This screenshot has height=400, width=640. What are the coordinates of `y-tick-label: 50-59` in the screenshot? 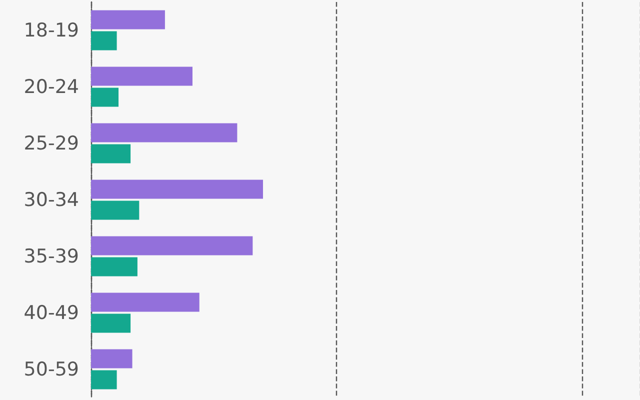 It's located at (51, 369).